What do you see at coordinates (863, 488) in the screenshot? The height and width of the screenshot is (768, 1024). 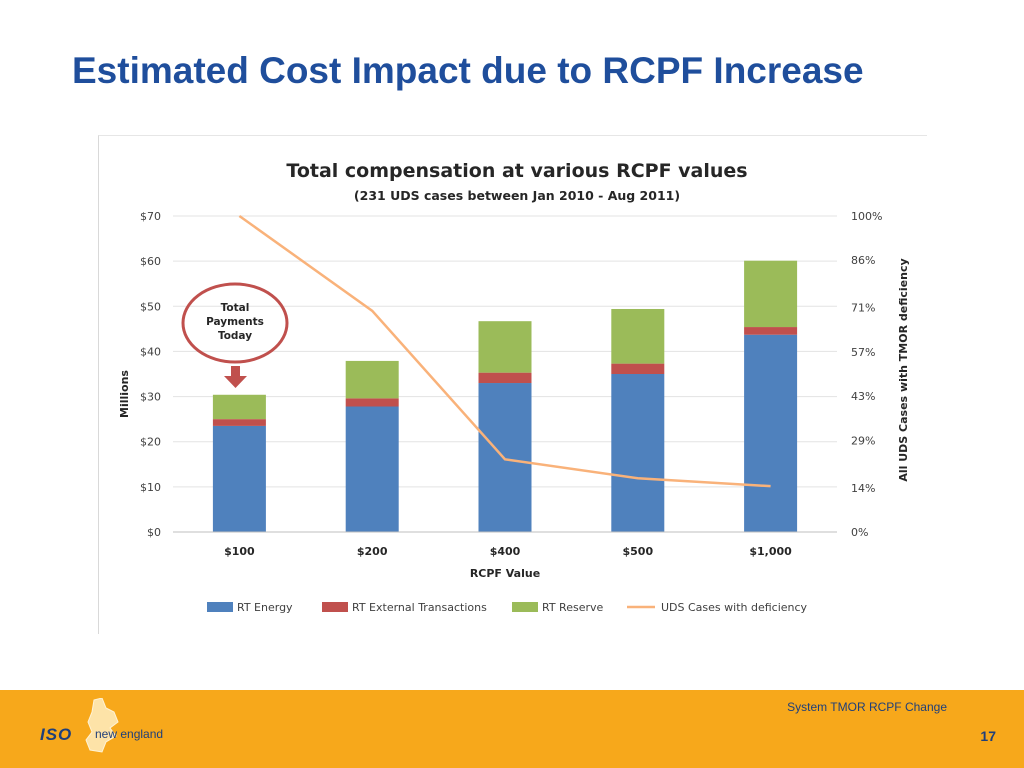 I see `y2-tick-label: 14%` at bounding box center [863, 488].